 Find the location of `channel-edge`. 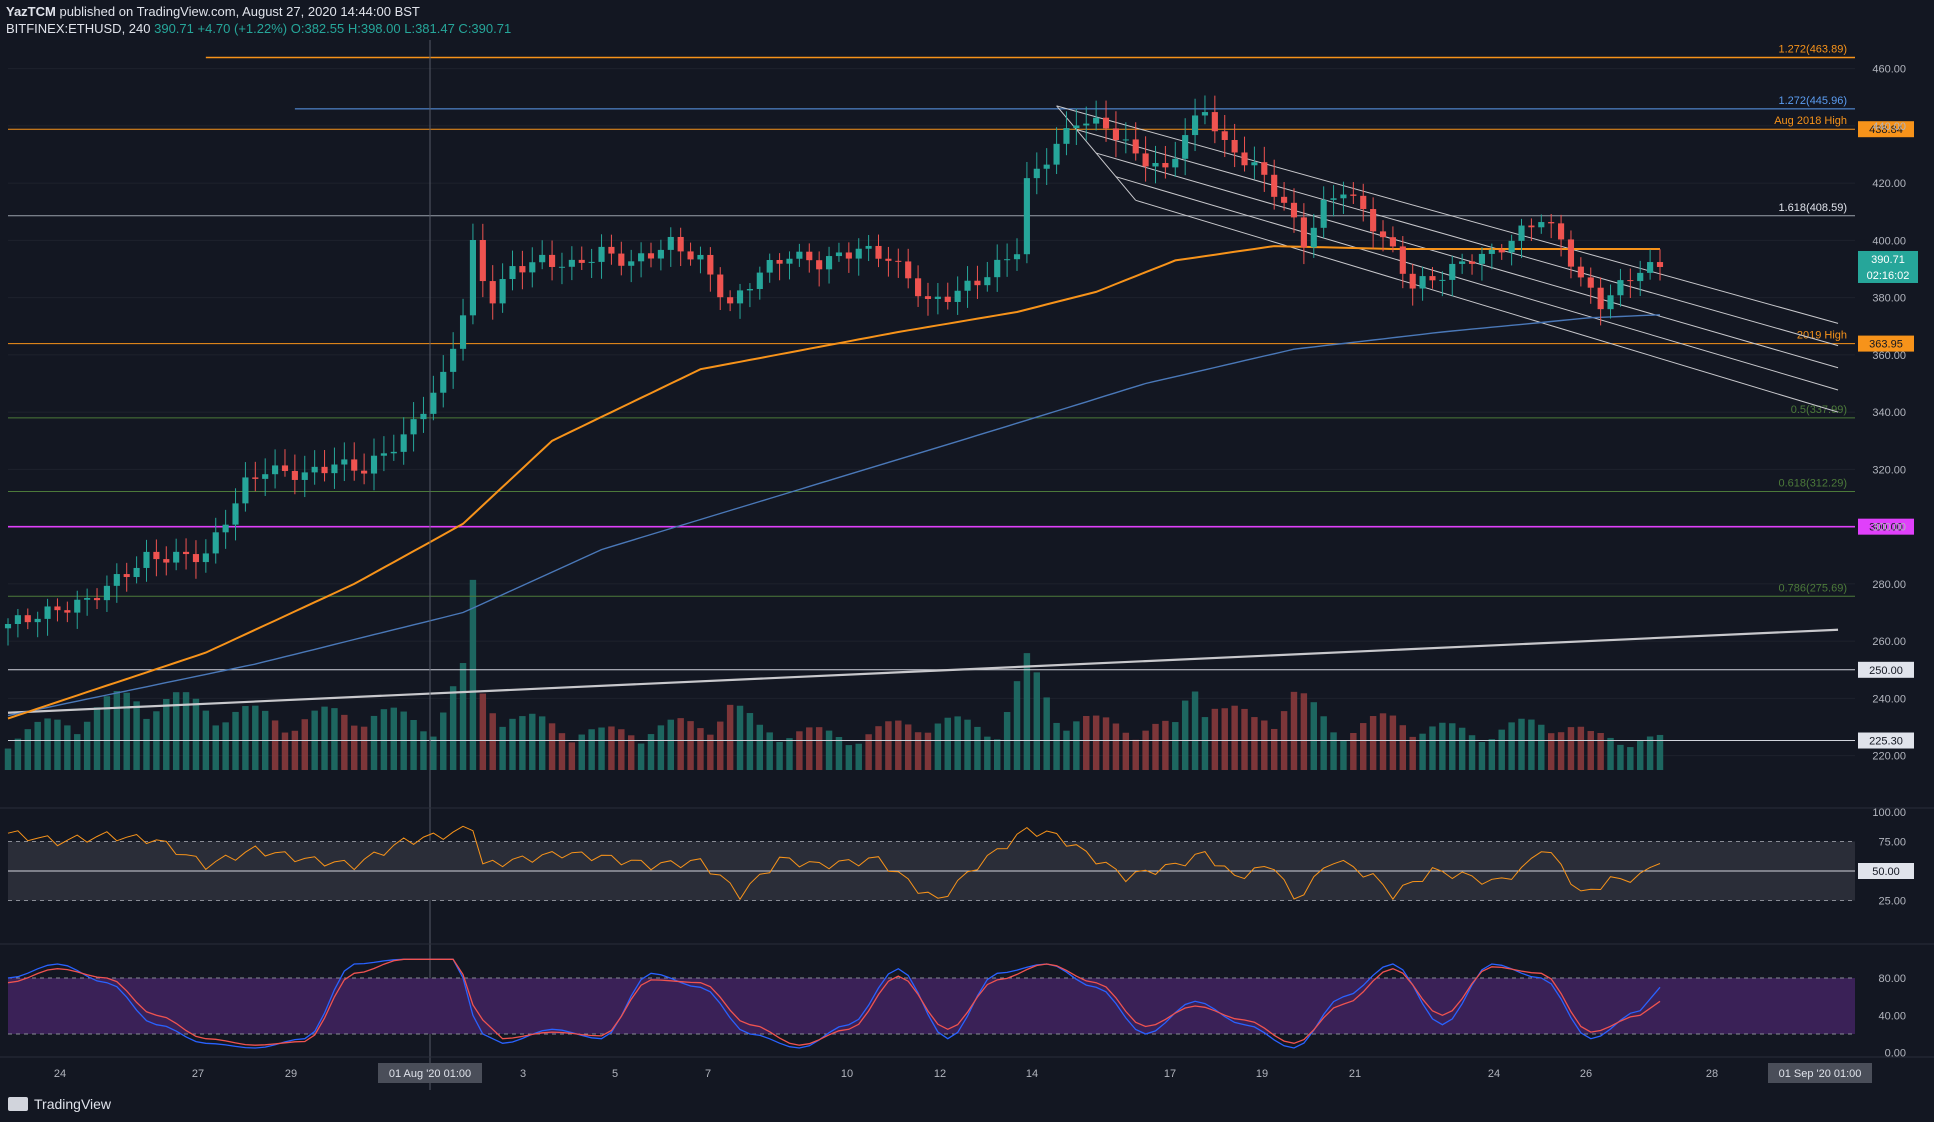

channel-edge is located at coordinates (1096, 153).